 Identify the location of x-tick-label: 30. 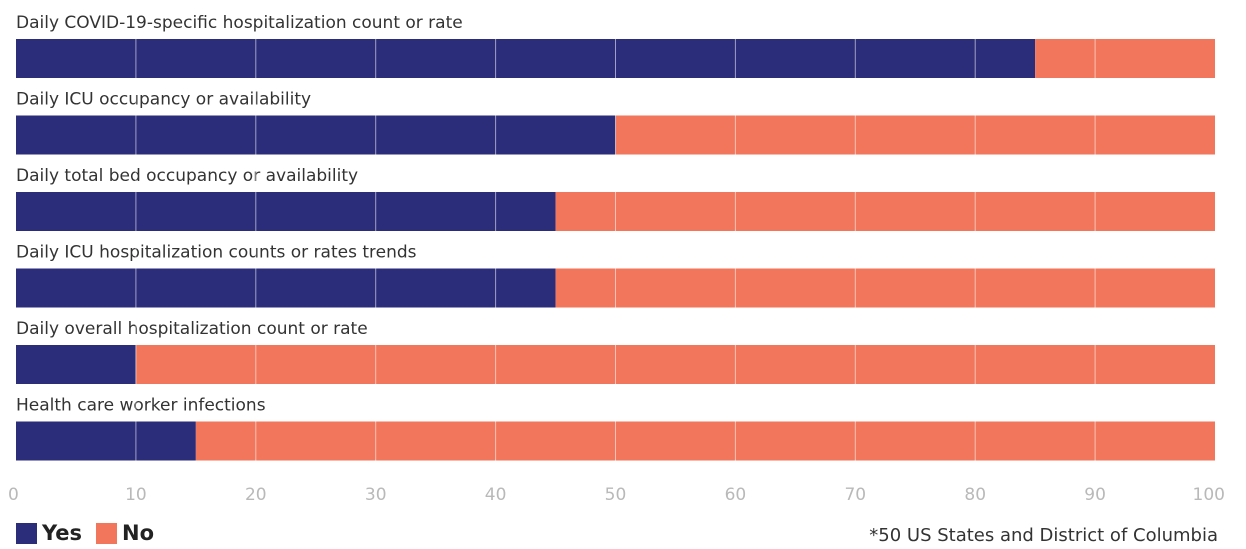
(376, 495).